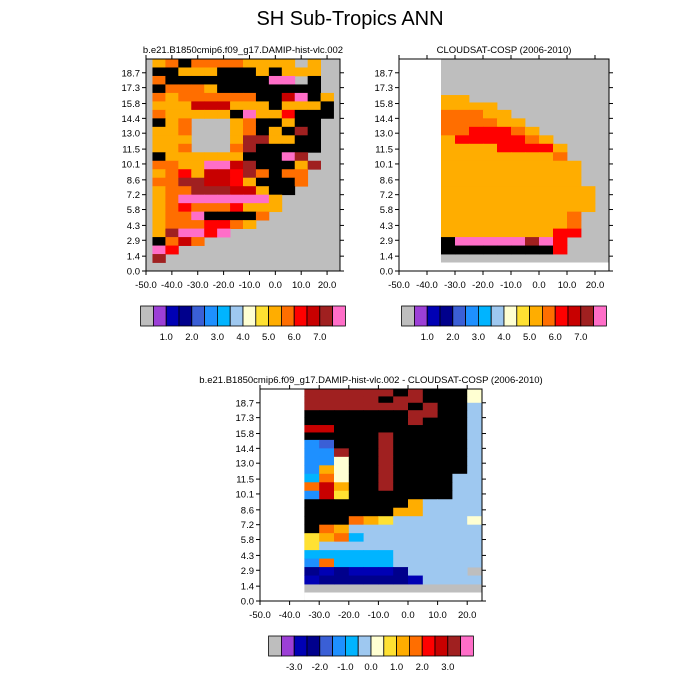  I want to click on y-tick-label: 1.4, so click(247, 587).